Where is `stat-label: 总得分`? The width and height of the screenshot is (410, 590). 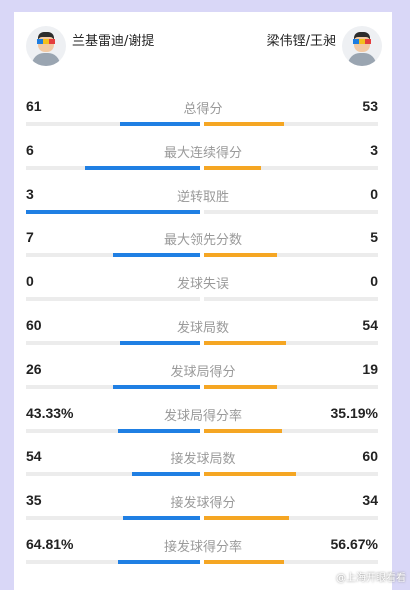
stat-label: 总得分 is located at coordinates (203, 109).